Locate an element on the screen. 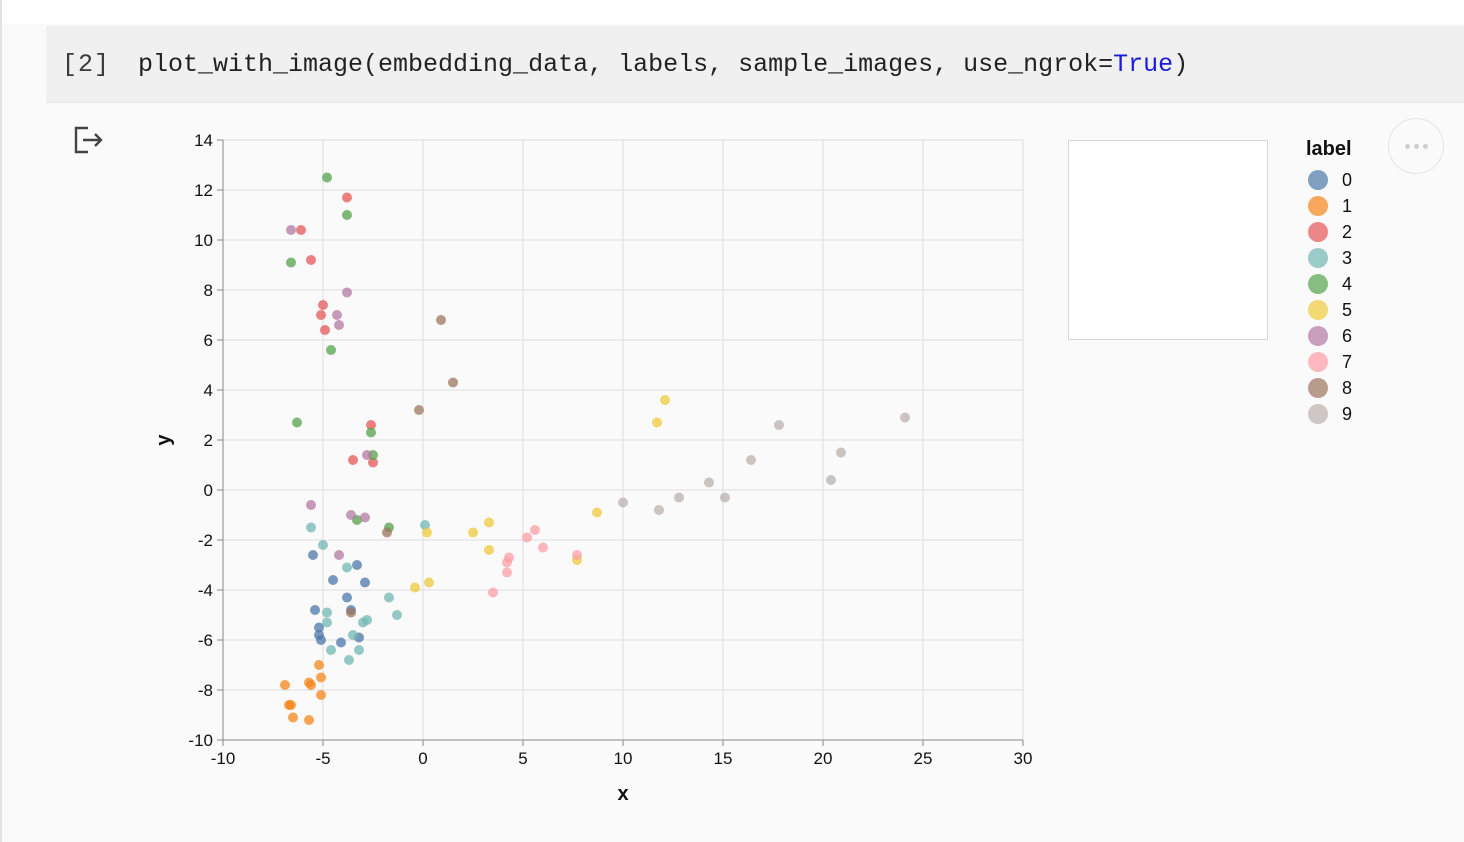 The width and height of the screenshot is (1464, 842). legend-item: 3 is located at coordinates (1329, 258).